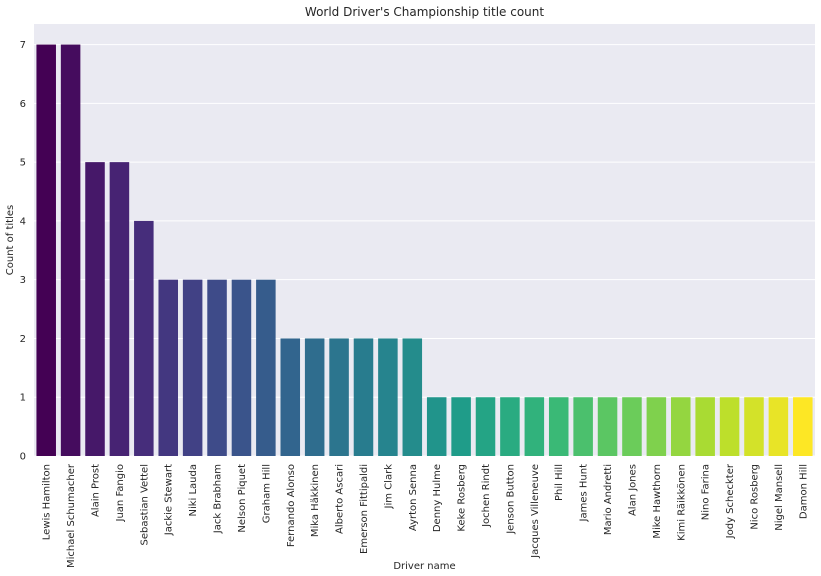  Describe the element at coordinates (96, 490) in the screenshot. I see `x-tick-label: Alain Prost` at that location.